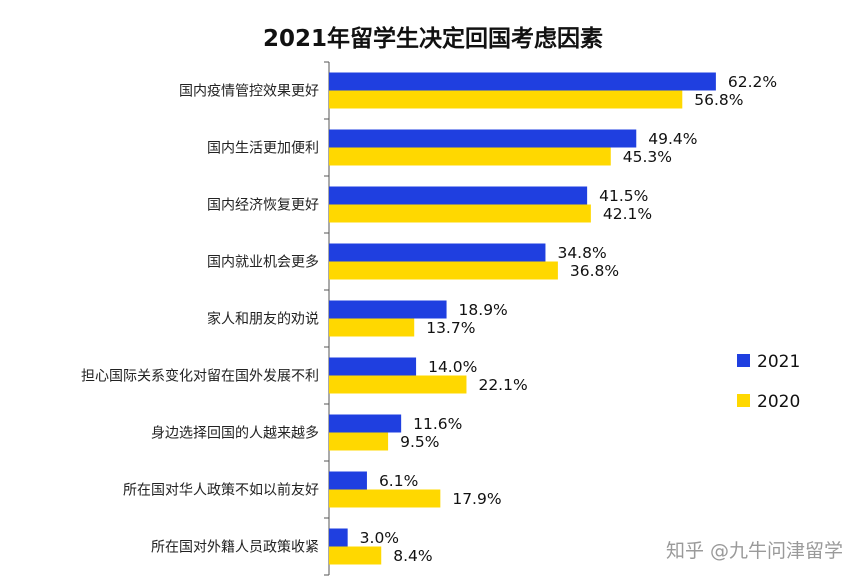  What do you see at coordinates (200, 377) in the screenshot?
I see `category-label: 担心国际关系变化对留在国外发展不利` at bounding box center [200, 377].